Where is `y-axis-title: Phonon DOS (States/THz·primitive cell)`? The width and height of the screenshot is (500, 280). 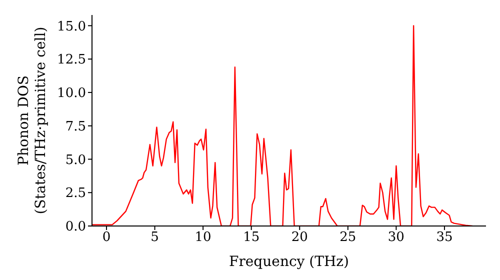
y-axis-title: Phonon DOS (States/THz·primitive cell) is located at coordinates (32, 120).